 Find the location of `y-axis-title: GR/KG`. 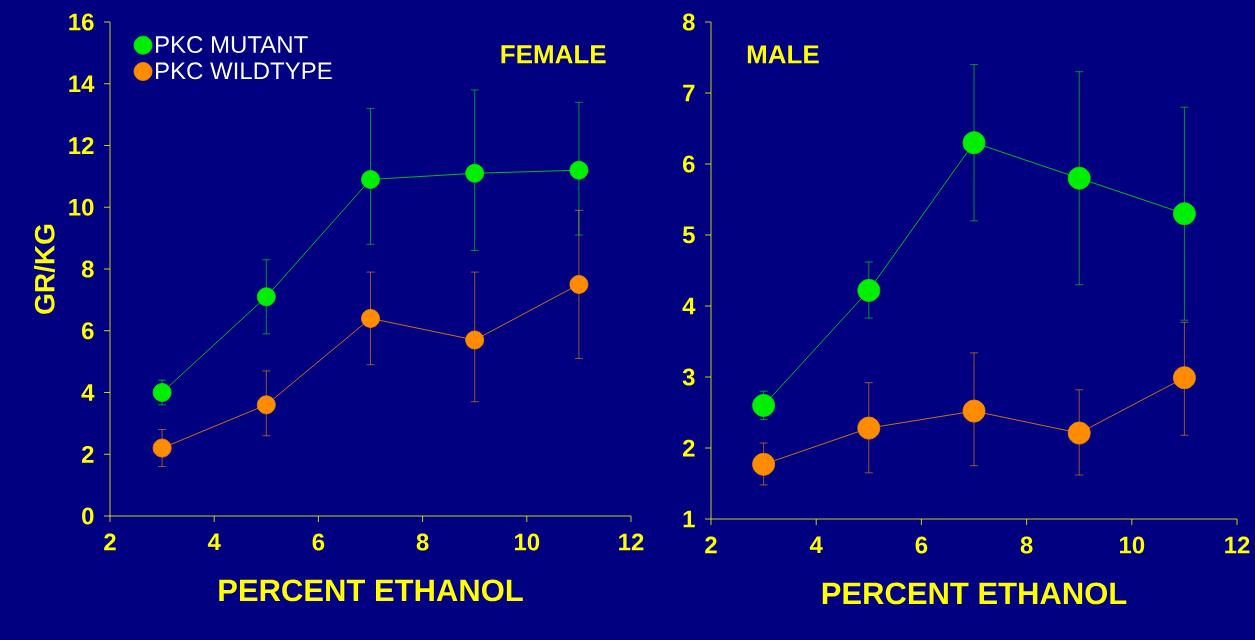

y-axis-title: GR/KG is located at coordinates (44, 269).